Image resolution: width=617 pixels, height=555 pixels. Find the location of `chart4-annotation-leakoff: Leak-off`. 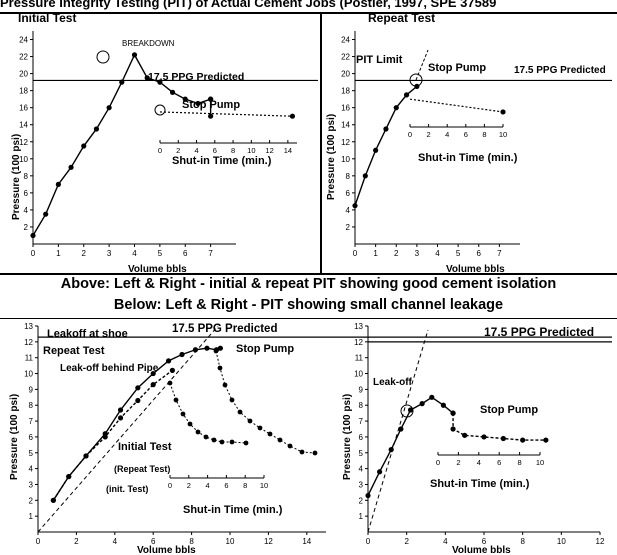

chart4-annotation-leakoff: Leak-off is located at coordinates (393, 382).